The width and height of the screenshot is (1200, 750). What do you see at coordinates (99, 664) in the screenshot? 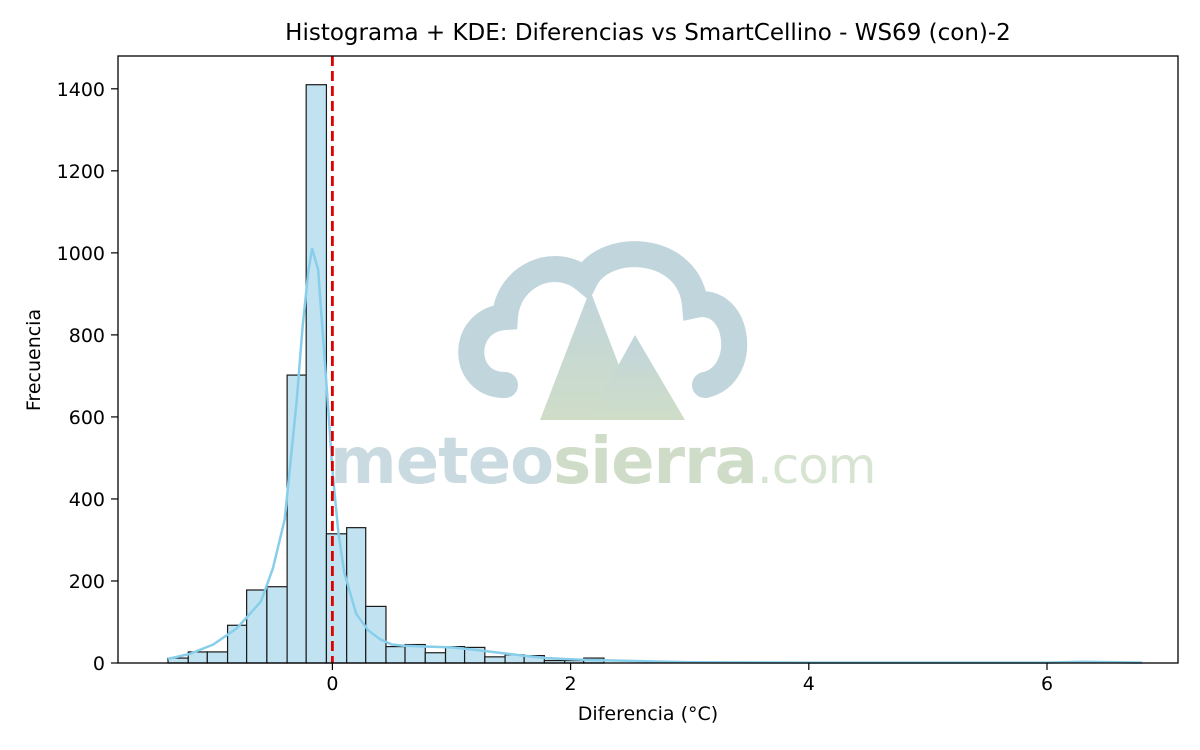
I see `y-tick-label: 0` at bounding box center [99, 664].